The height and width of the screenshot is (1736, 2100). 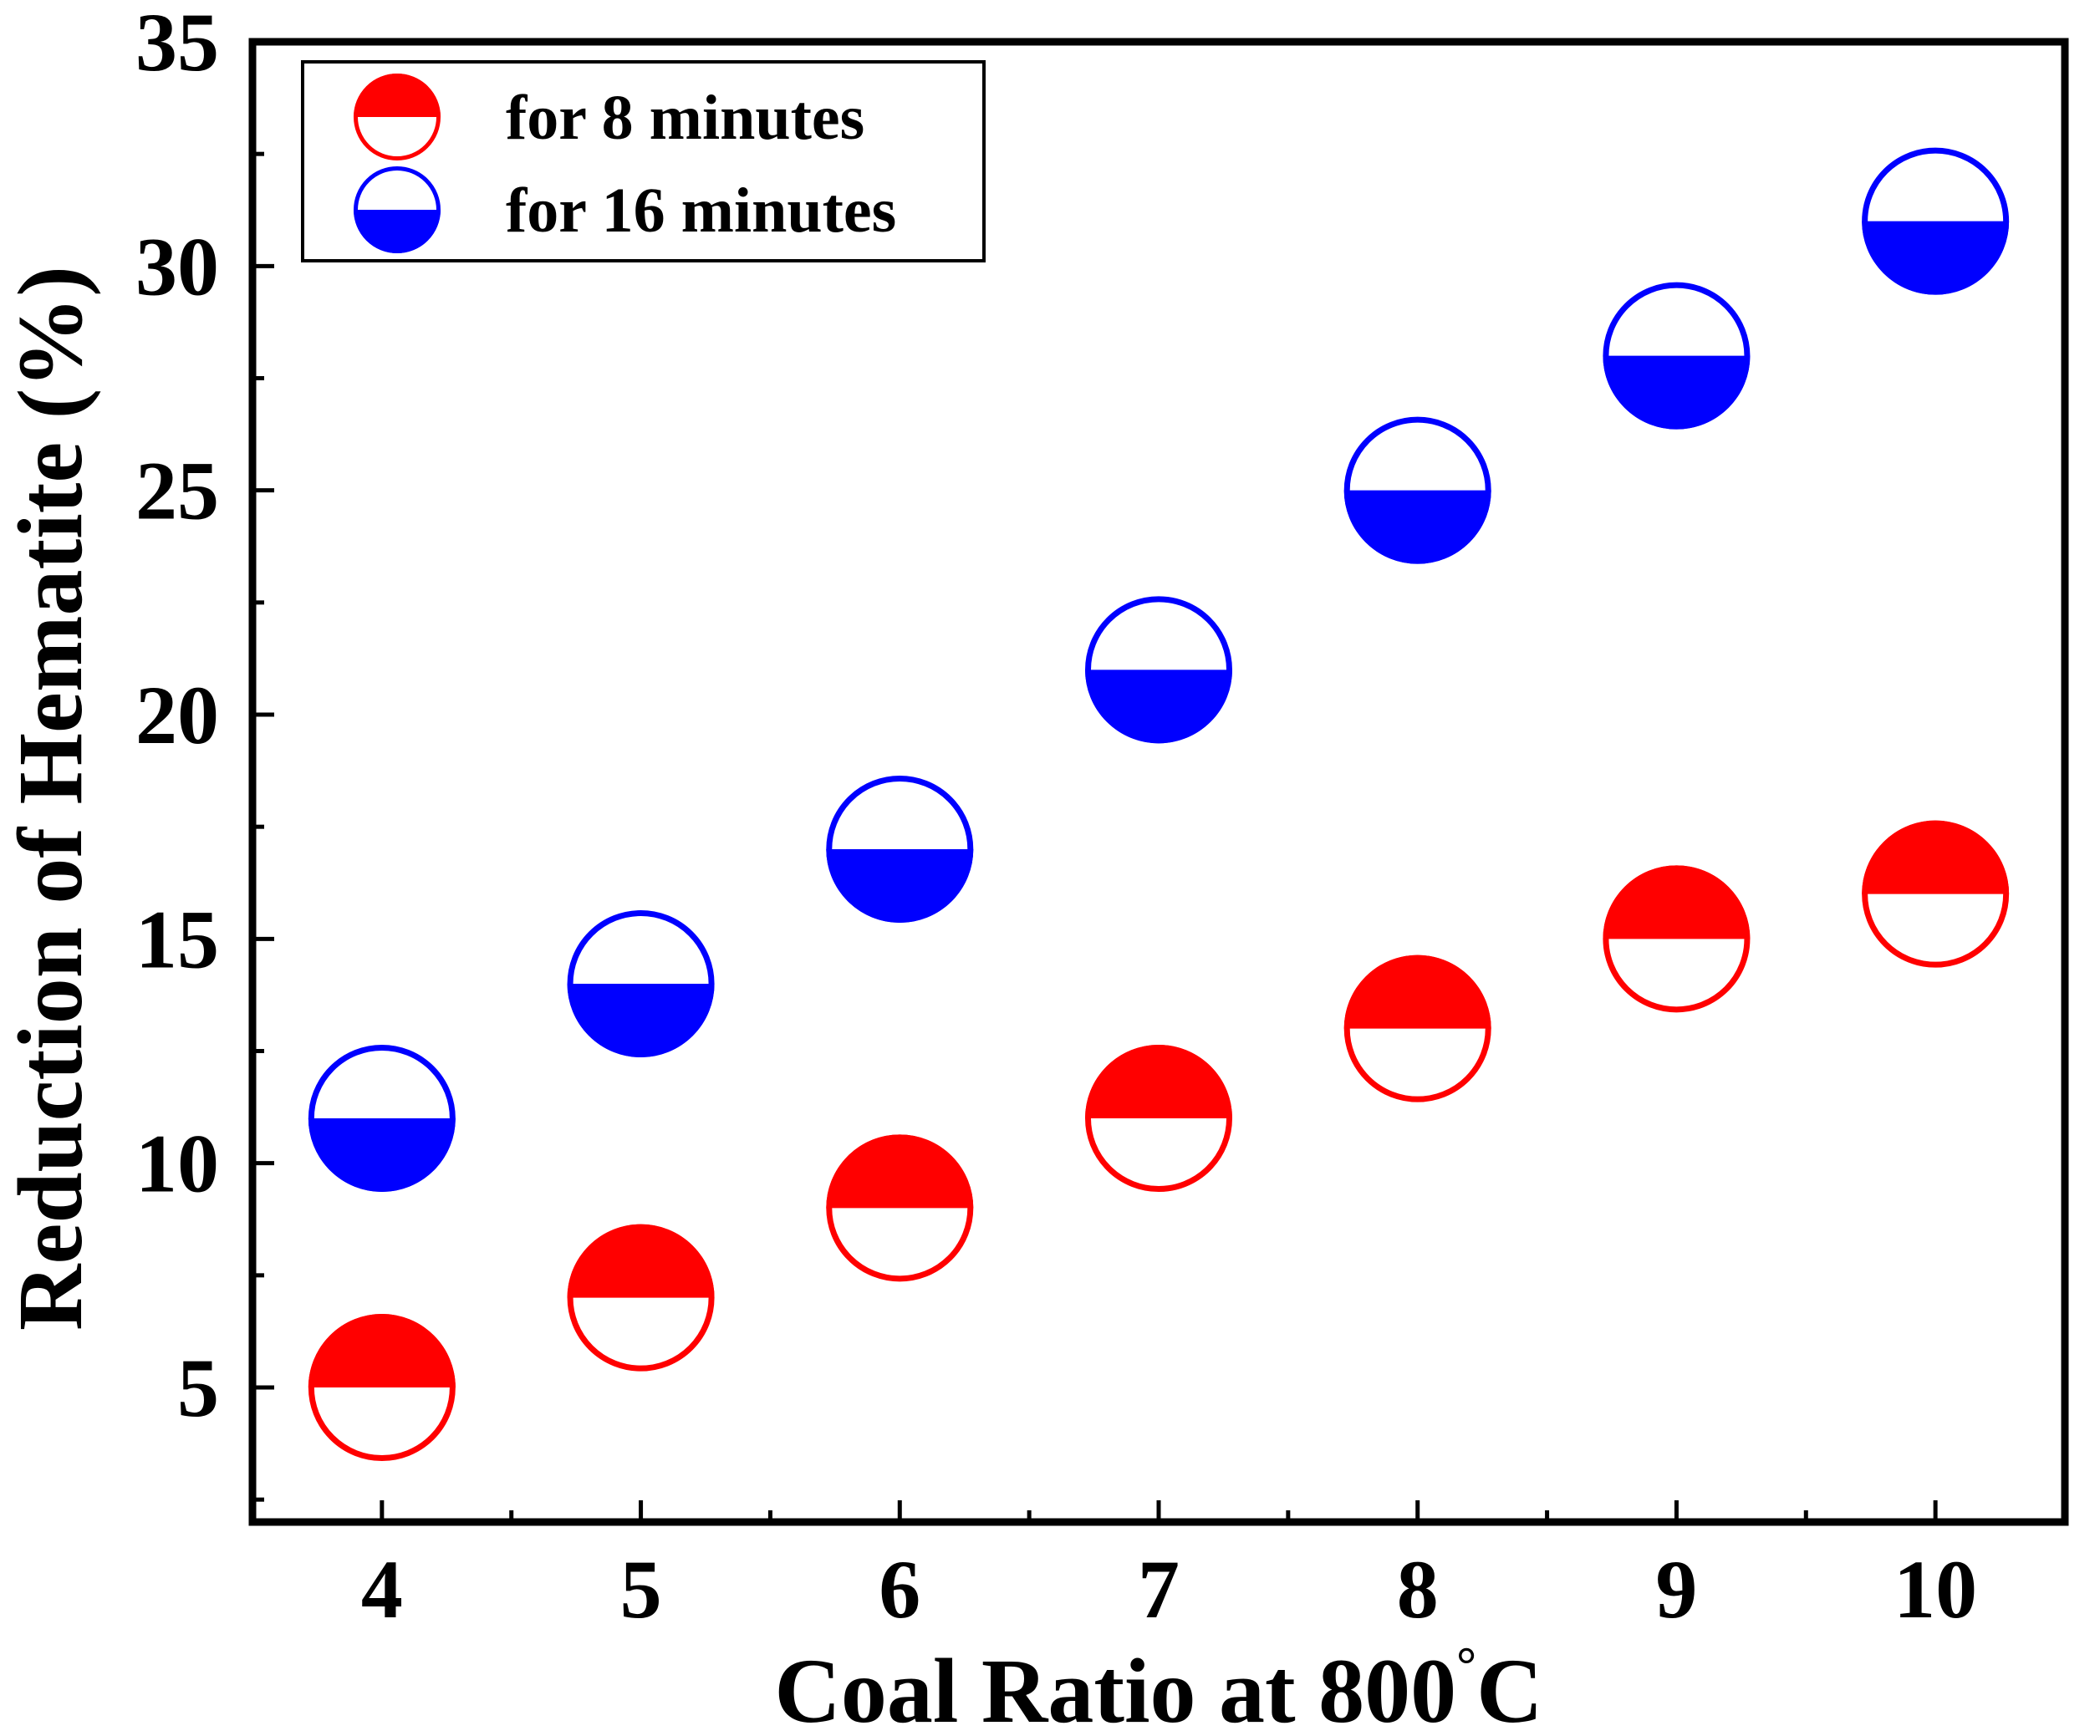 I want to click on y-tick-label: 15, so click(x=177, y=939).